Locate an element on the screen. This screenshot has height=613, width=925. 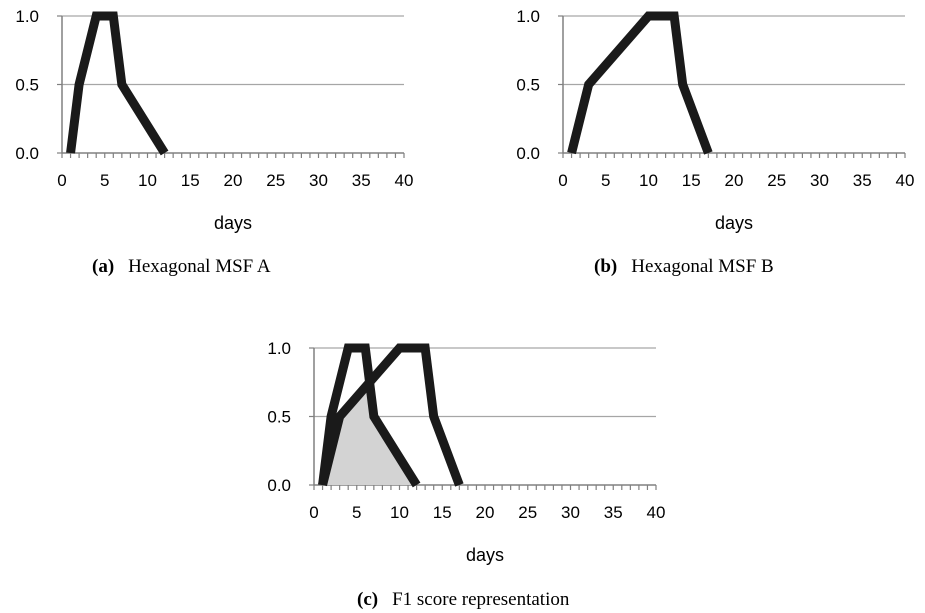
caption-text: Hexagonal MSF B is located at coordinates (702, 266).